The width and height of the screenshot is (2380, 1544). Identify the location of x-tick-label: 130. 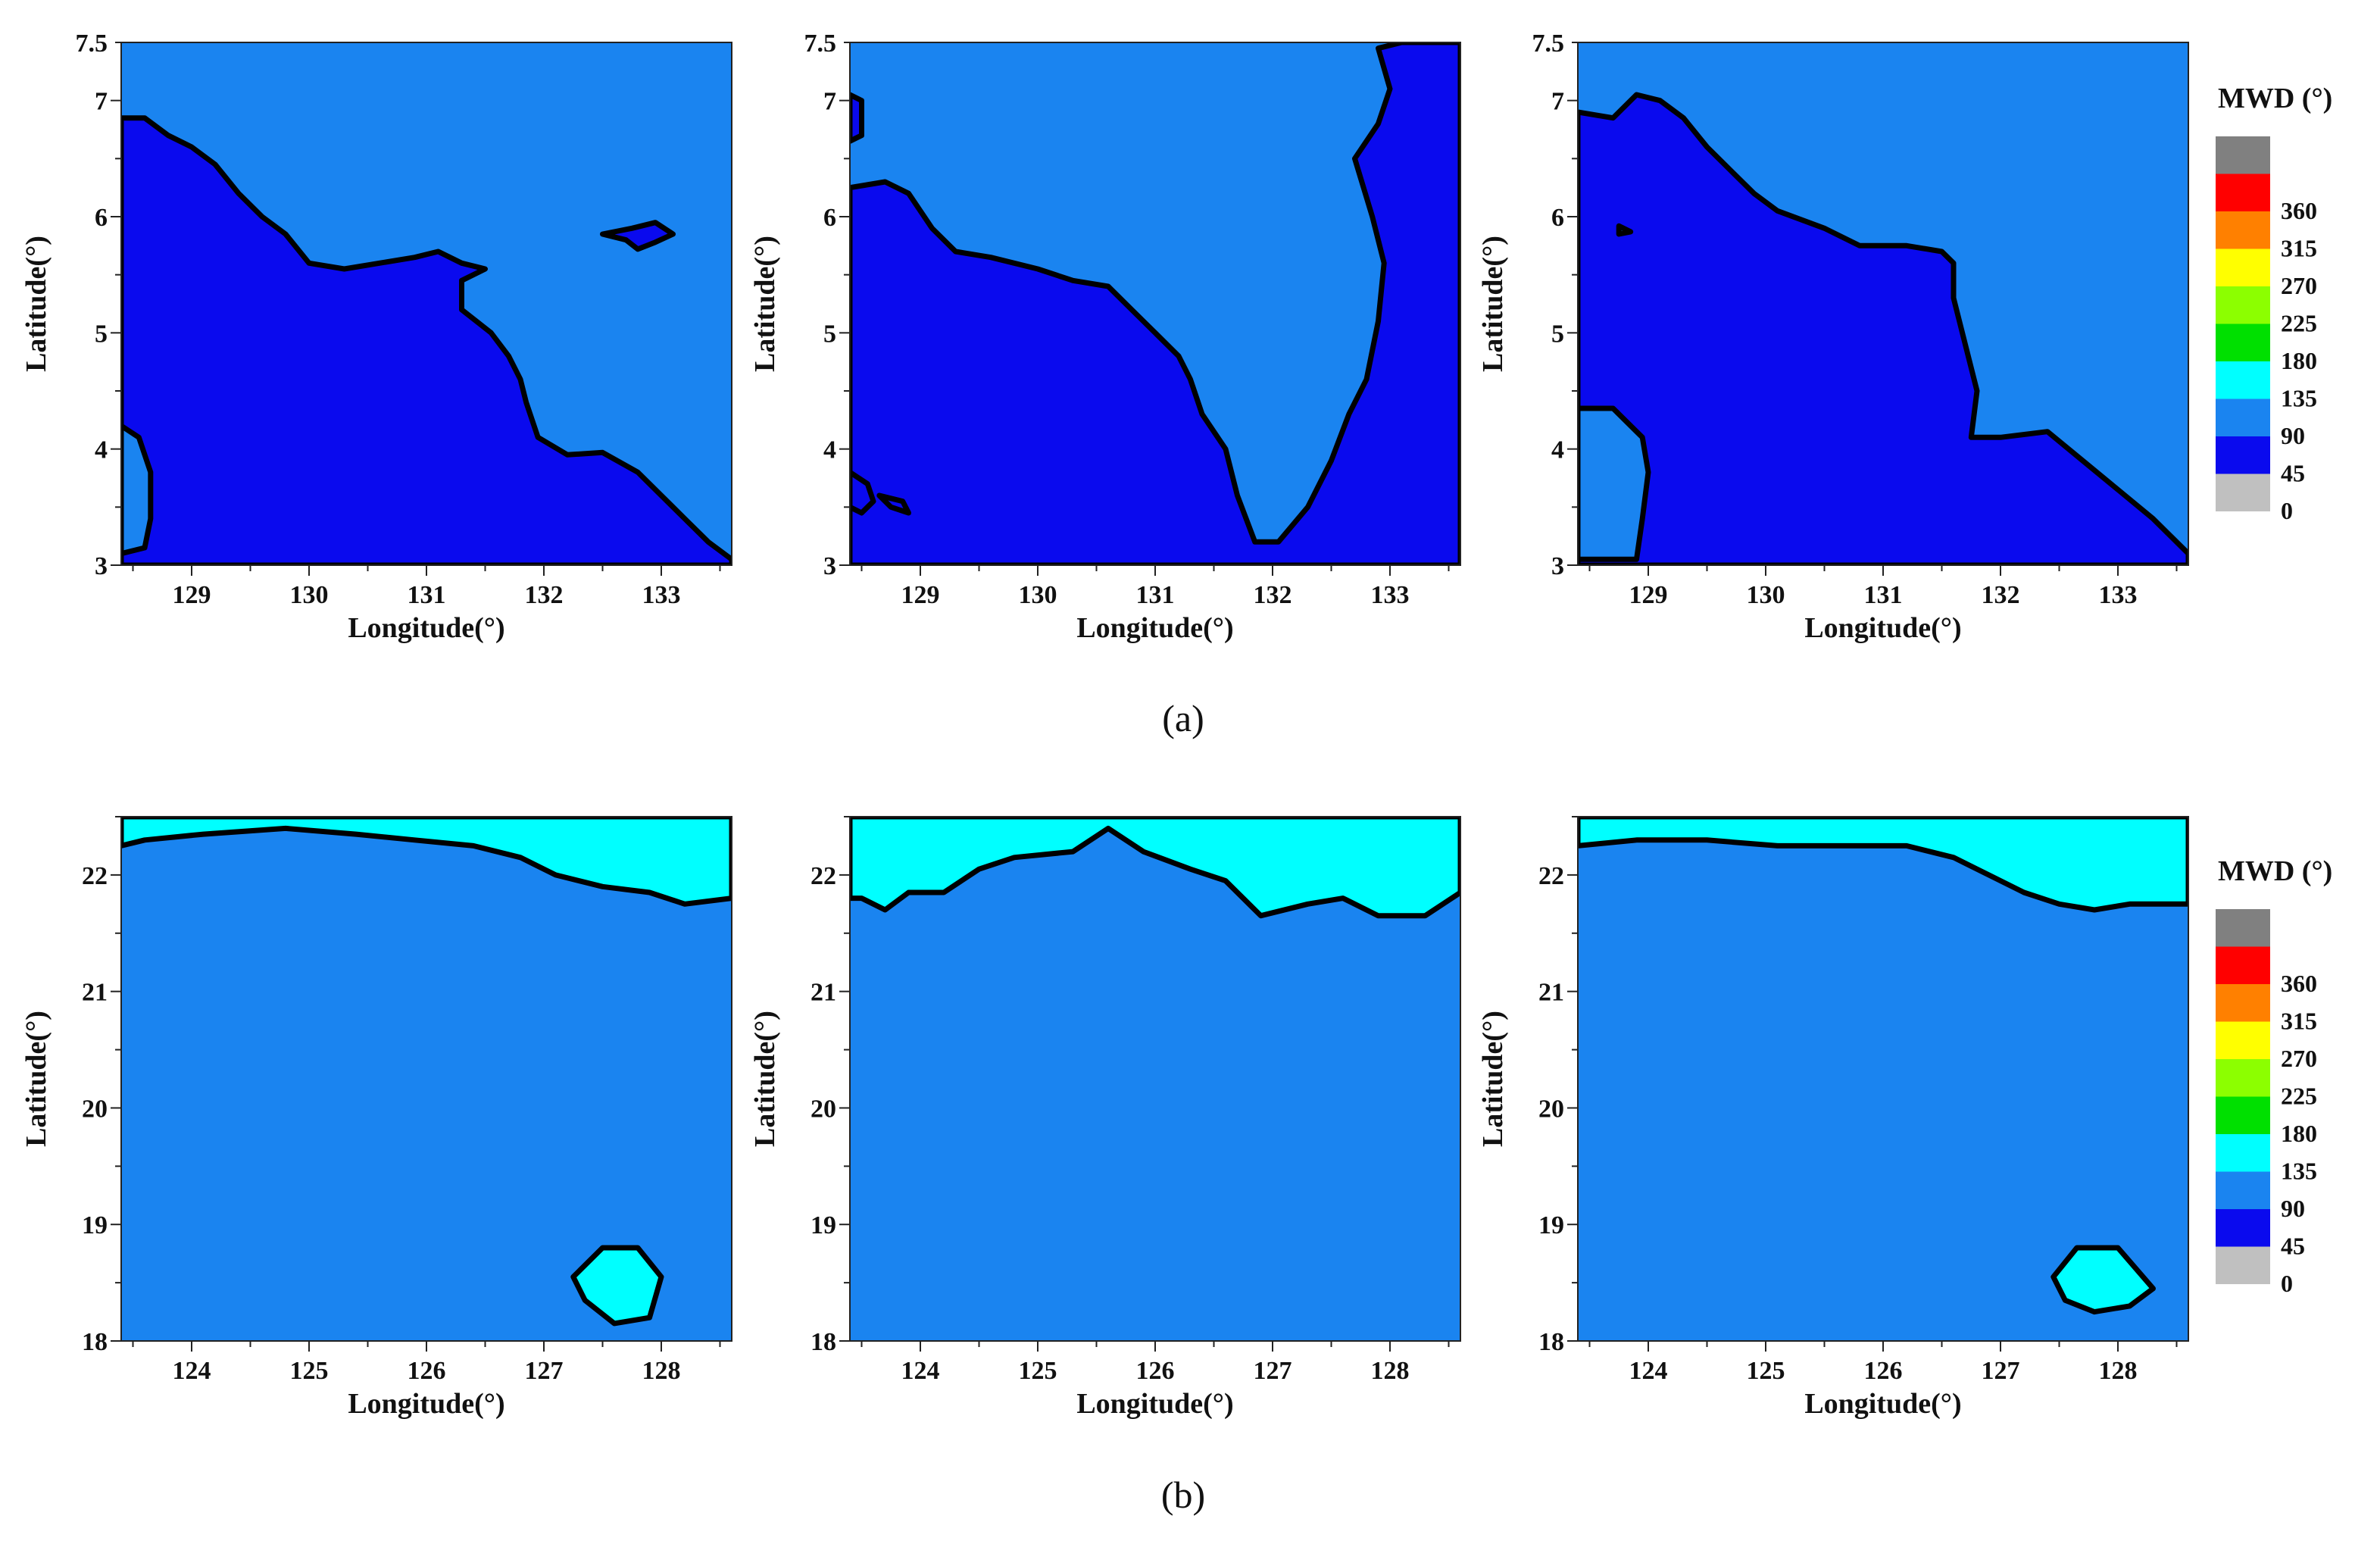
(1038, 595).